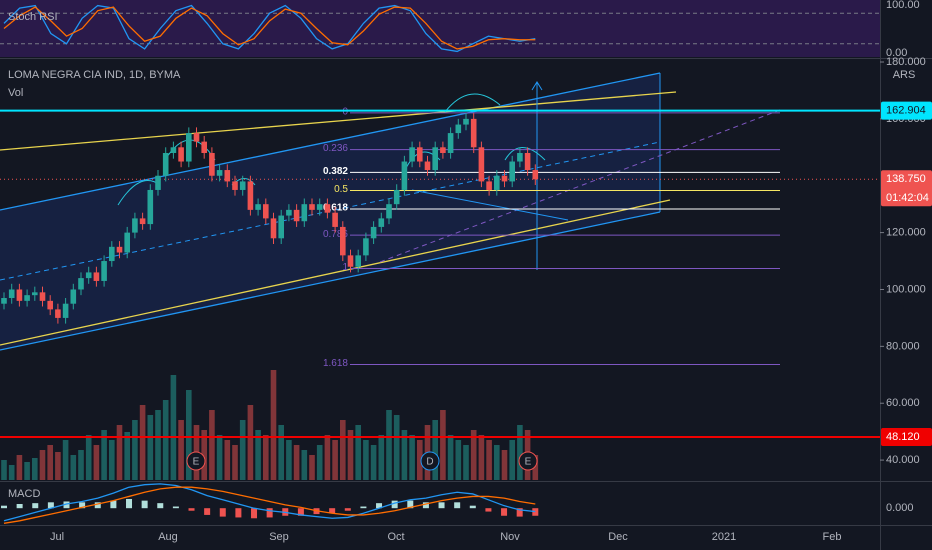 Image resolution: width=932 pixels, height=550 pixels. I want to click on countdown: 01:42:04, so click(907, 198).